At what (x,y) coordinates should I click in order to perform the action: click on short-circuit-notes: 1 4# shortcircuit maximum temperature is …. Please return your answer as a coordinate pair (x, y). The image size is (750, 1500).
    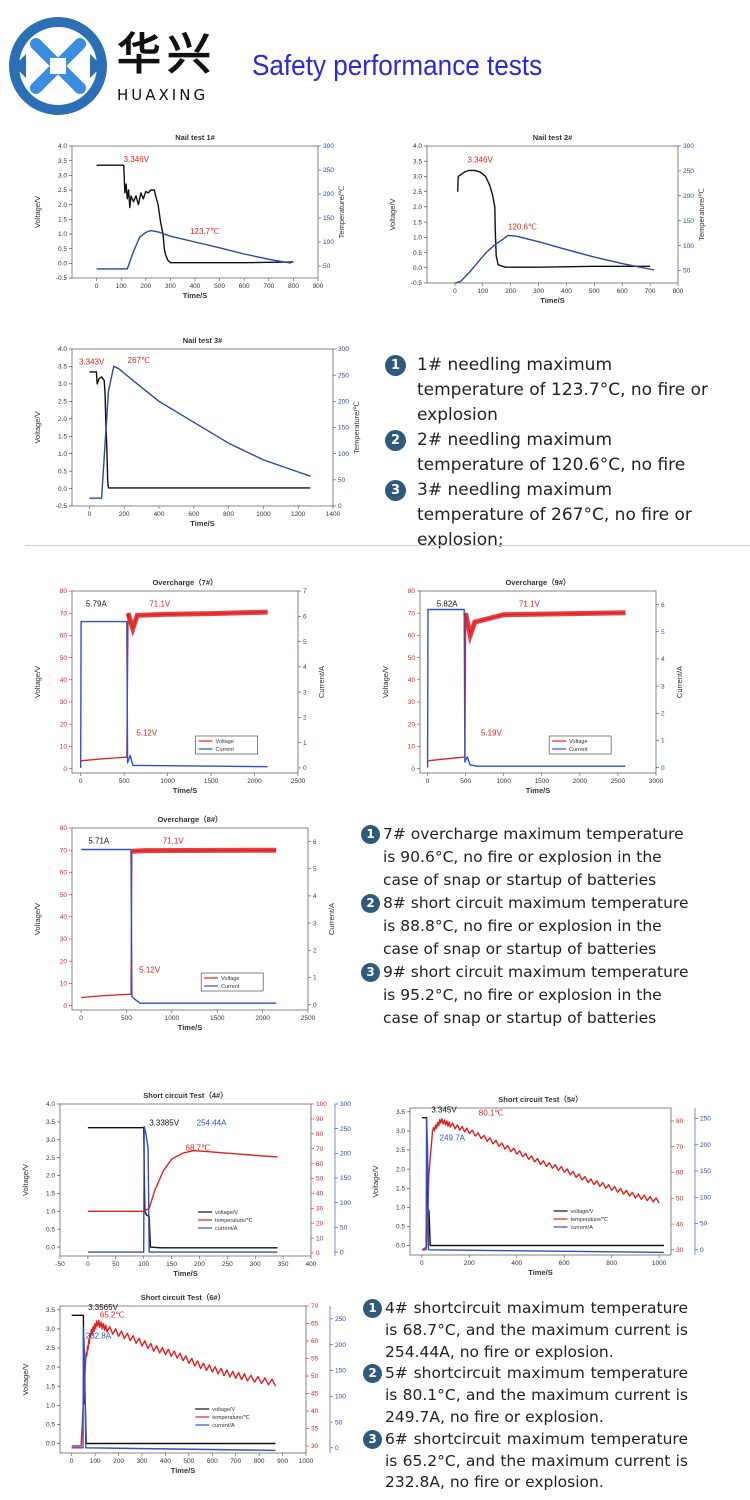
    Looking at the image, I should click on (525, 1396).